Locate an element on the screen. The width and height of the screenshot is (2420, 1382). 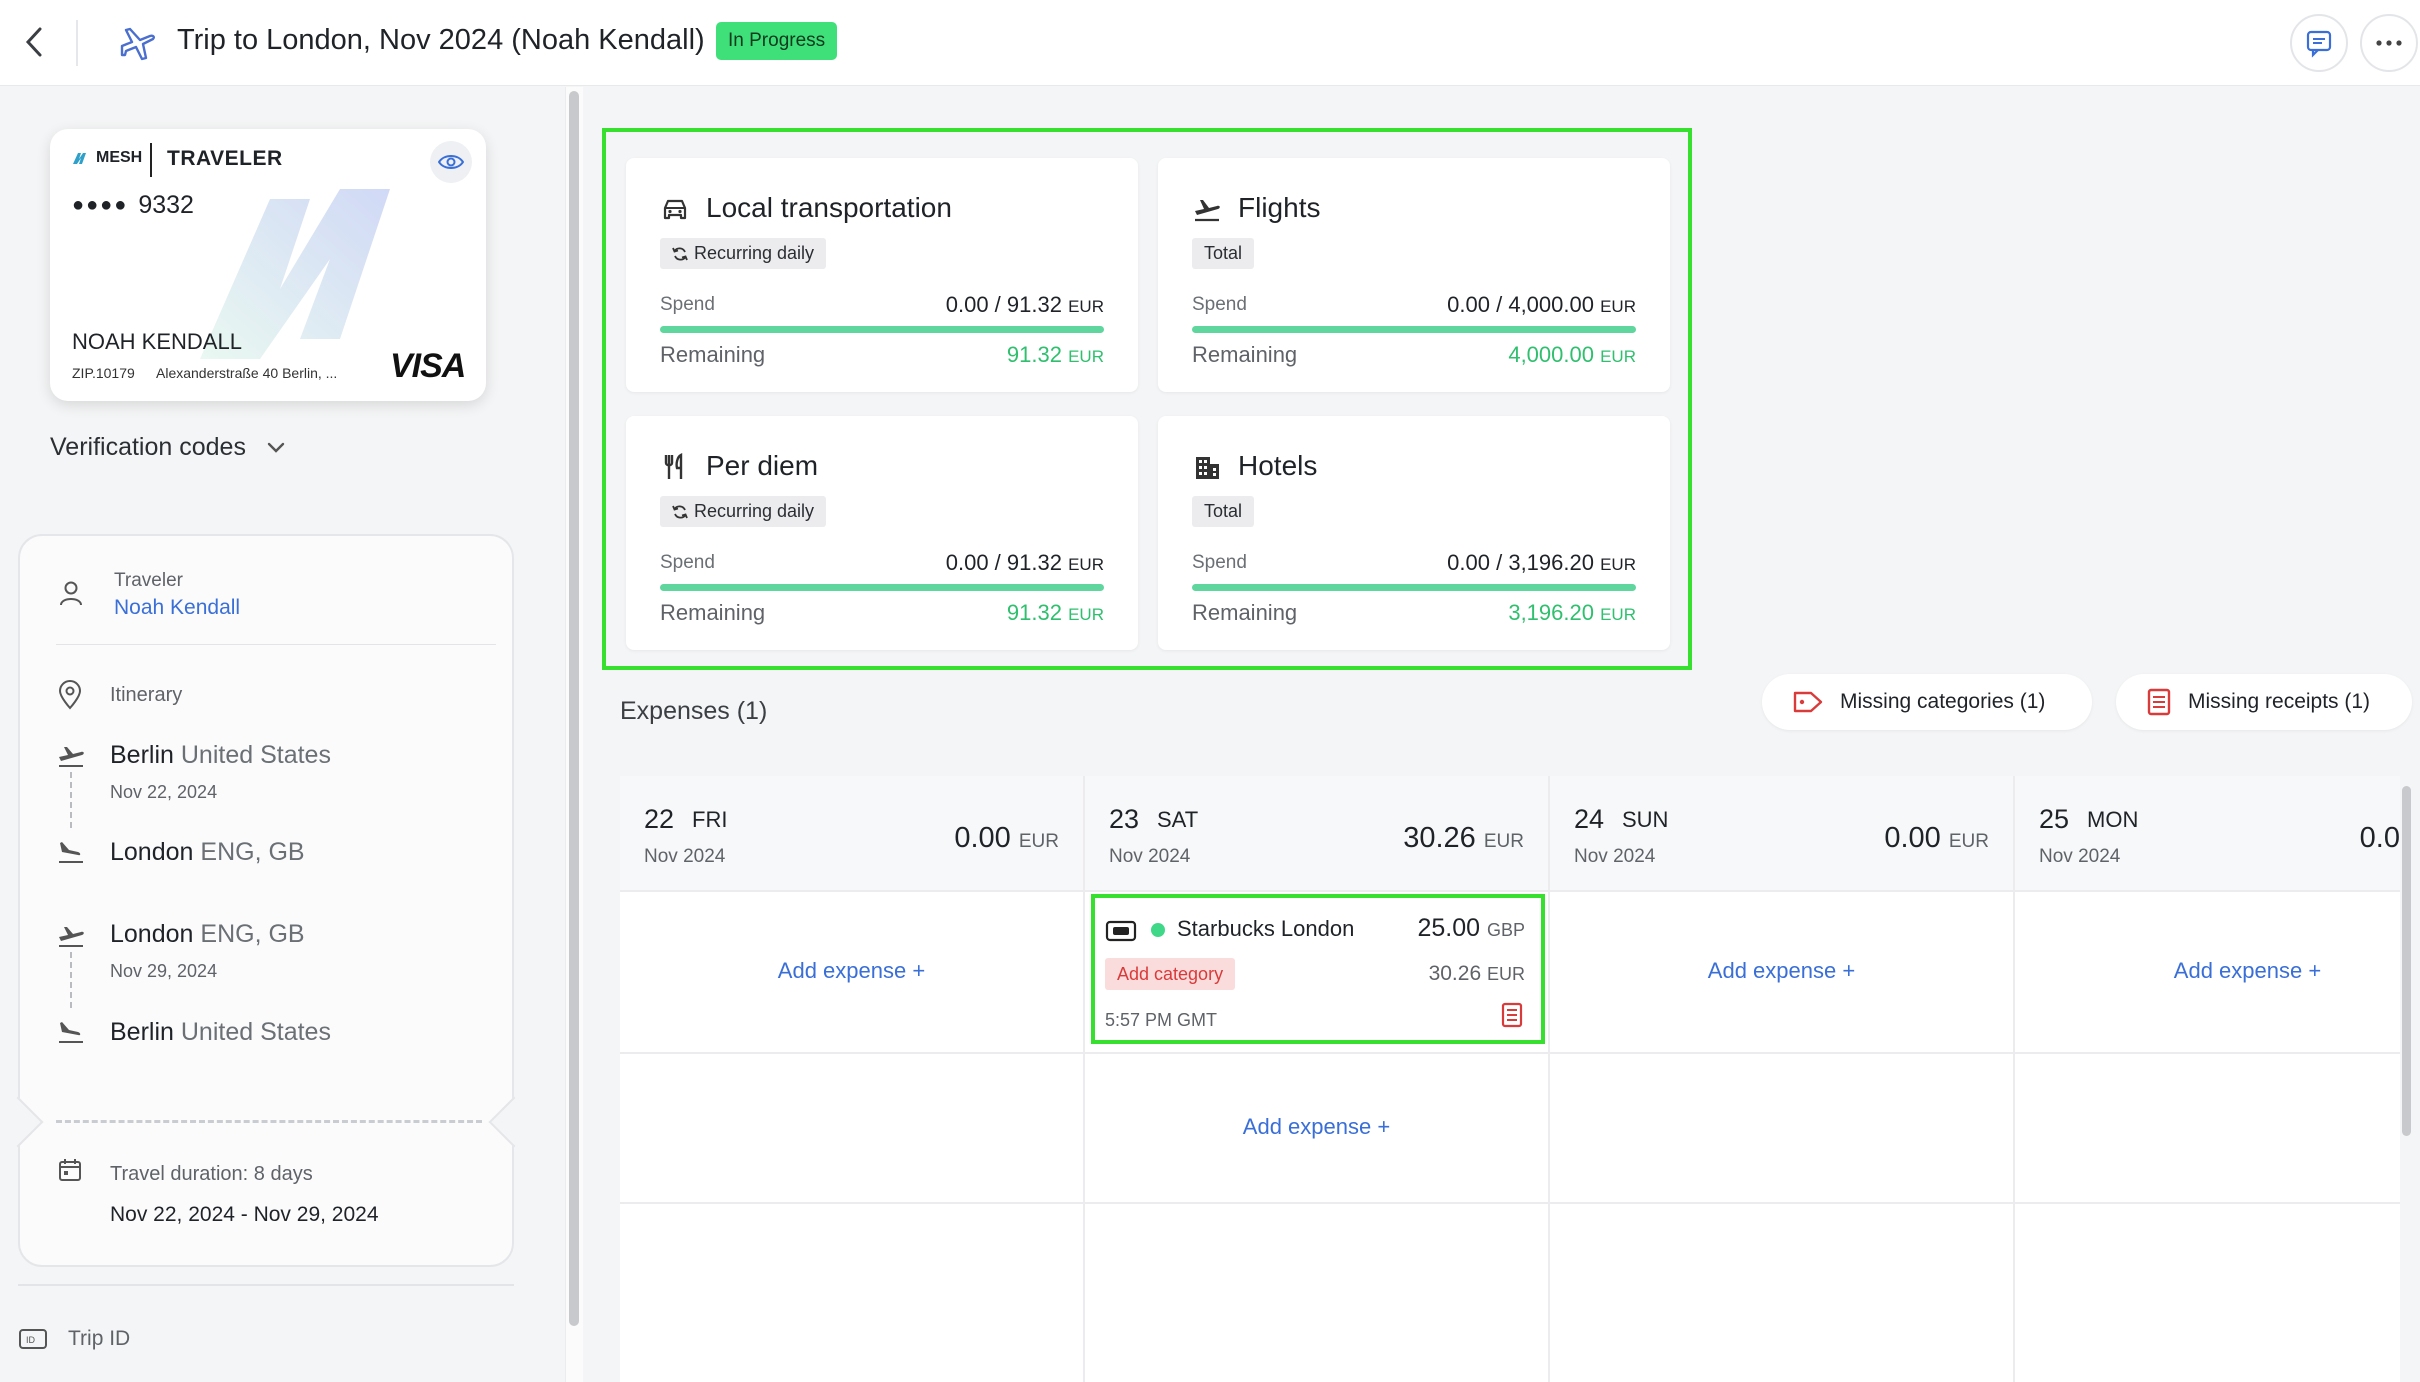
missing-receipt-icon is located at coordinates (1512, 1015).